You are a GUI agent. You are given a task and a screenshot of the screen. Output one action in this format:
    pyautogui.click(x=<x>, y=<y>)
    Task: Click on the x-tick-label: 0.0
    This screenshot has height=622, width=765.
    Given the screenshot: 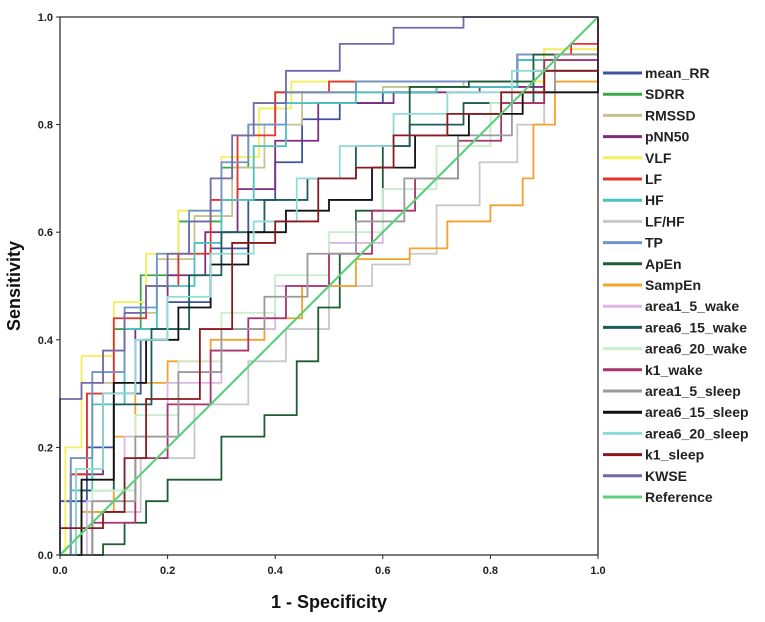 What is the action you would take?
    pyautogui.click(x=59, y=571)
    